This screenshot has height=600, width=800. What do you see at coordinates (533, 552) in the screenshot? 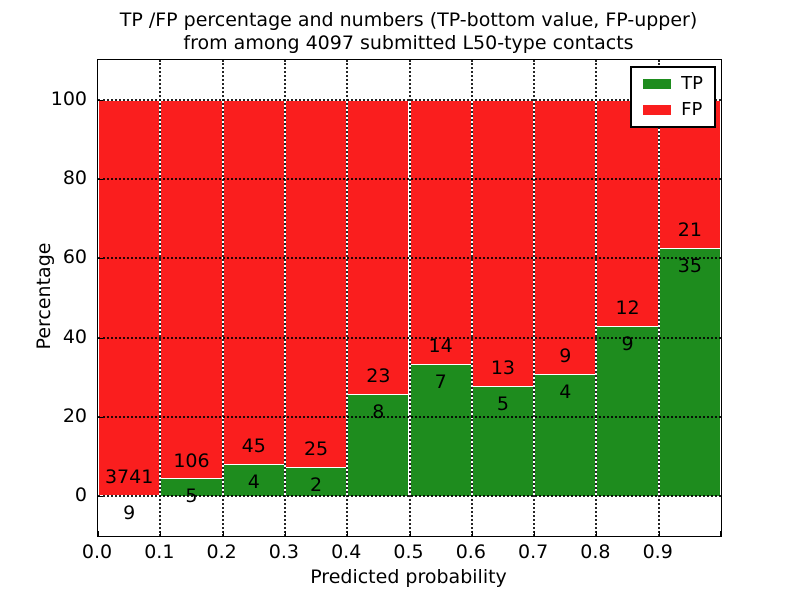
I see `x-tick-label: 0.7` at bounding box center [533, 552].